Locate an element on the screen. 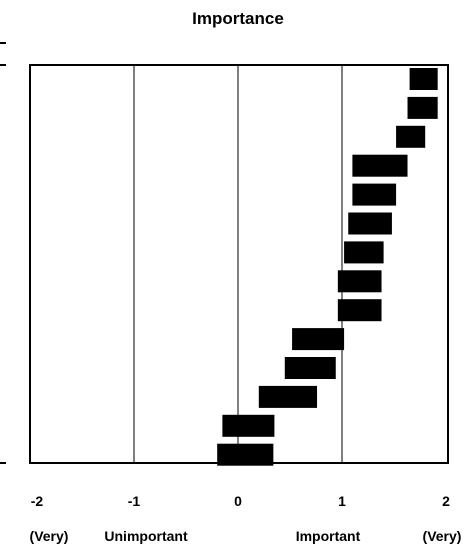 Image resolution: width=468 pixels, height=549 pixels. sublabel-unimportant: Unimportant is located at coordinates (146, 536).